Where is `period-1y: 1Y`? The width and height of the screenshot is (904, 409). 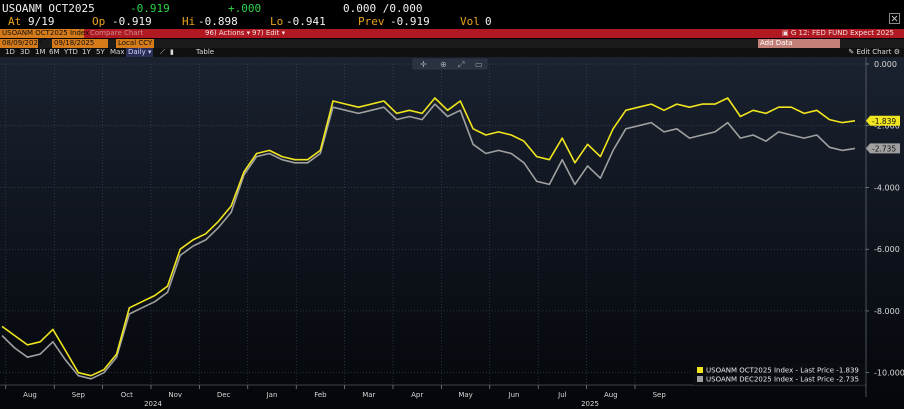
period-1y: 1Y is located at coordinates (86, 52).